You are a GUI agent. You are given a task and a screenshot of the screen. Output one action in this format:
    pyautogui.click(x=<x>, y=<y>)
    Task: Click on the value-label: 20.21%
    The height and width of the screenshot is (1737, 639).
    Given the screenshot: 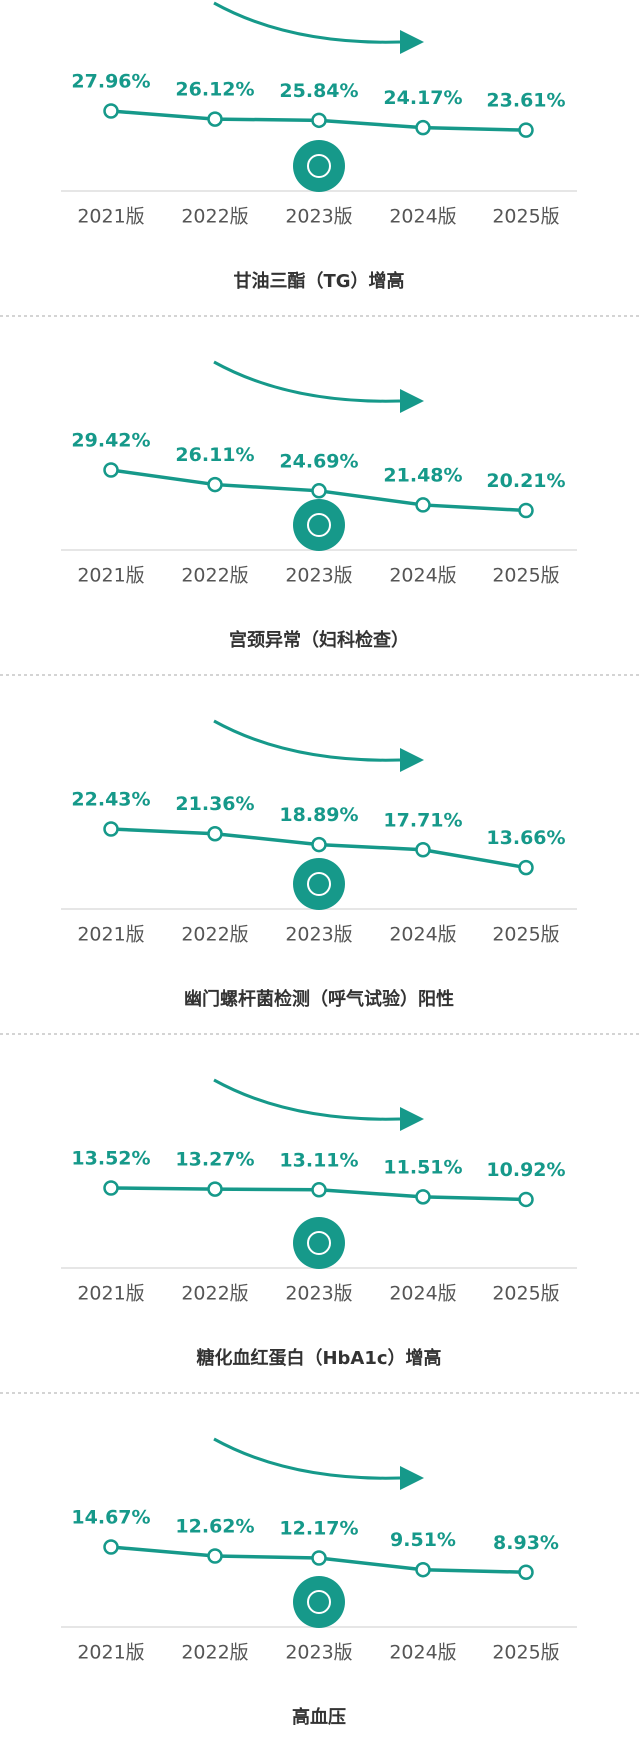 What is the action you would take?
    pyautogui.click(x=525, y=481)
    